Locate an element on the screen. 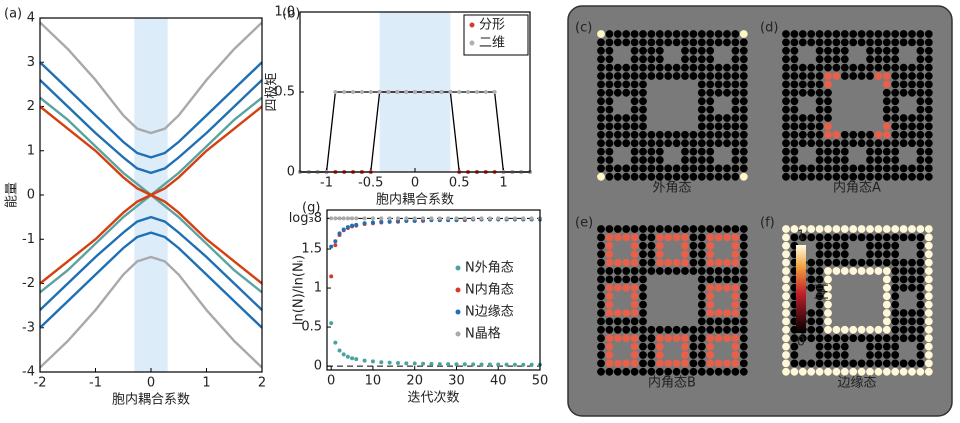  y-tick-label: 1.5 is located at coordinates (311, 249).